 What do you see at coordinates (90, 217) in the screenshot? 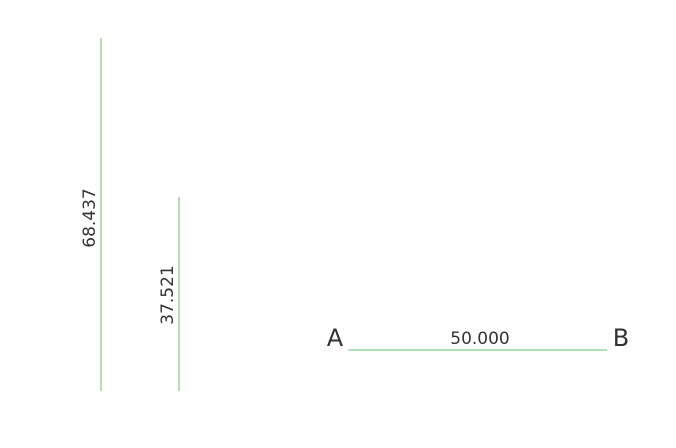
I see `segment-68-437-label: 68.437` at bounding box center [90, 217].